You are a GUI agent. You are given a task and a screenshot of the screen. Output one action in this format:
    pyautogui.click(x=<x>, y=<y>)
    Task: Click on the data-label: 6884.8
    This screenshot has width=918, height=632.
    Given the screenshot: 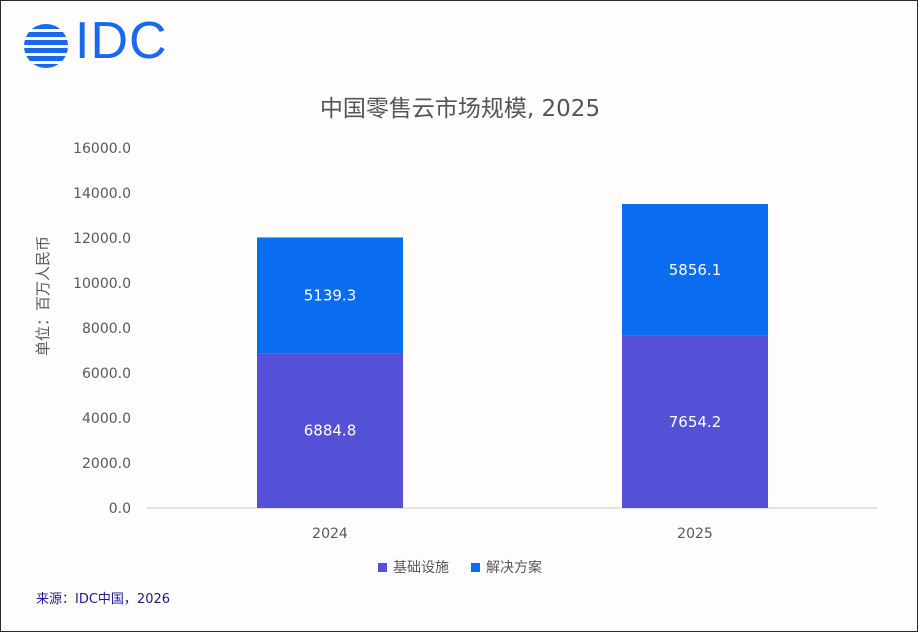 What is the action you would take?
    pyautogui.click(x=330, y=431)
    